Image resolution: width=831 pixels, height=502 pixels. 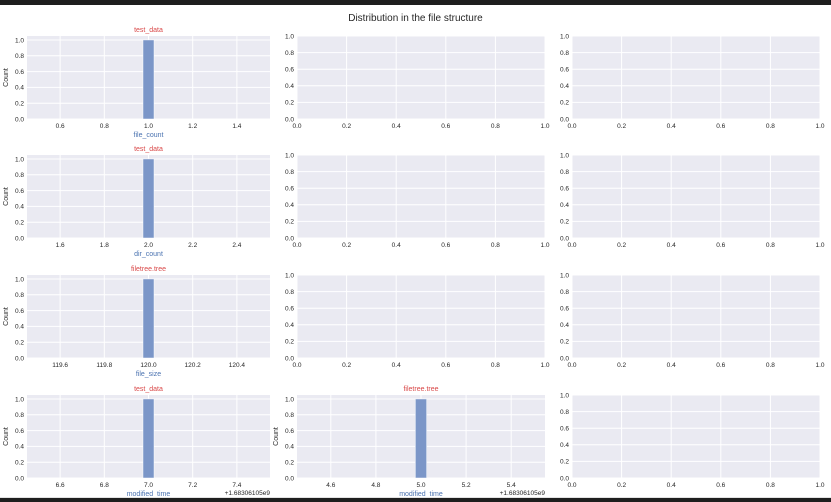 I want to click on axes-r1c3, so click(x=696, y=77).